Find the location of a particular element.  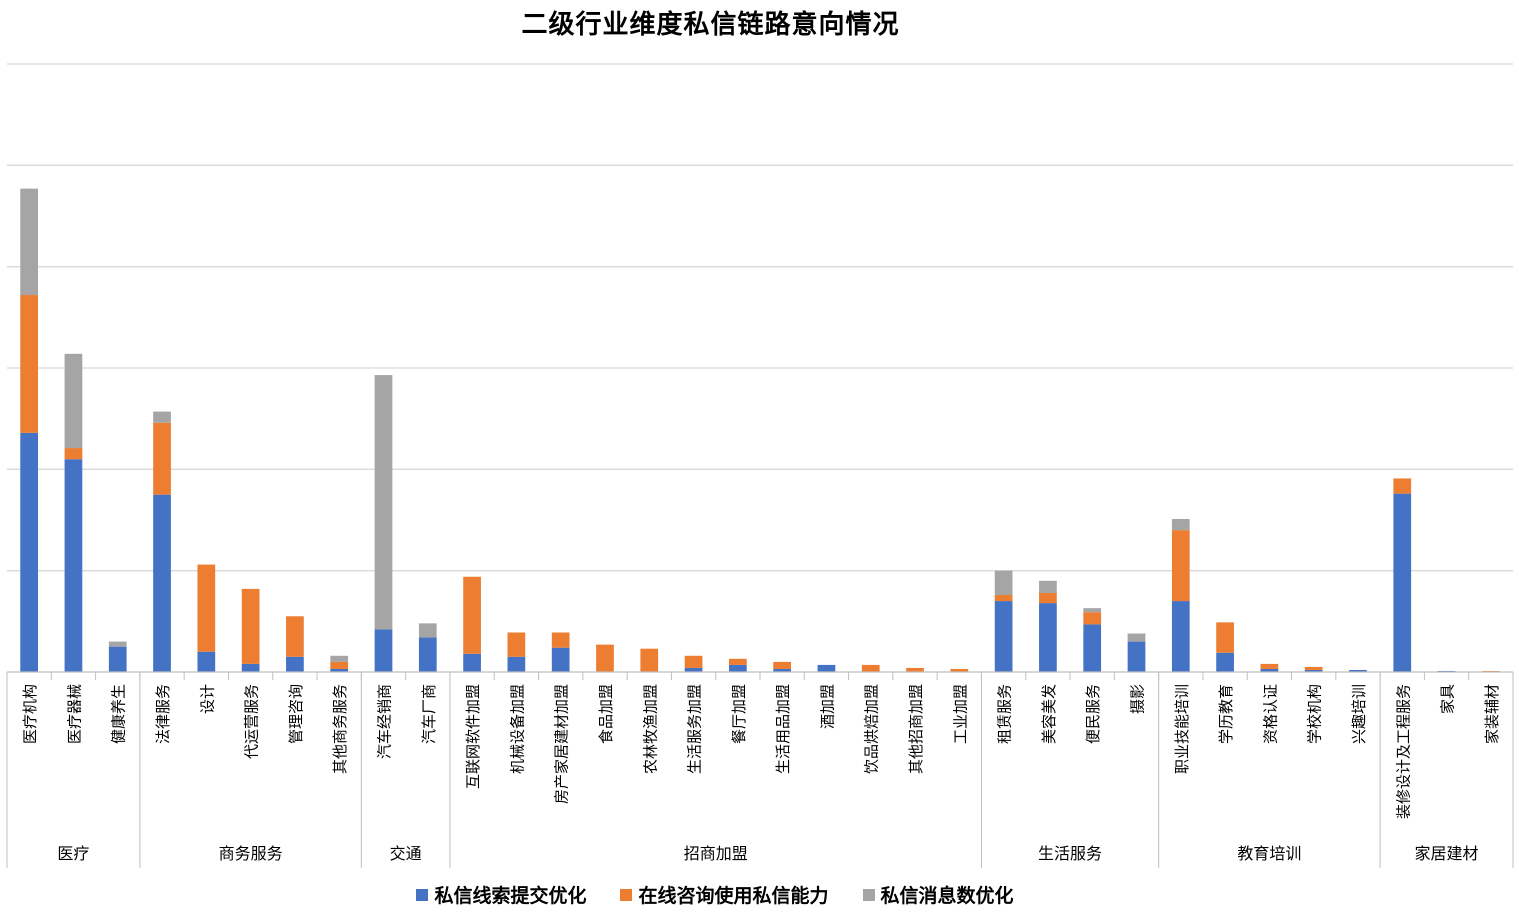

category-label: 农林牧渔加盟 is located at coordinates (650, 729).